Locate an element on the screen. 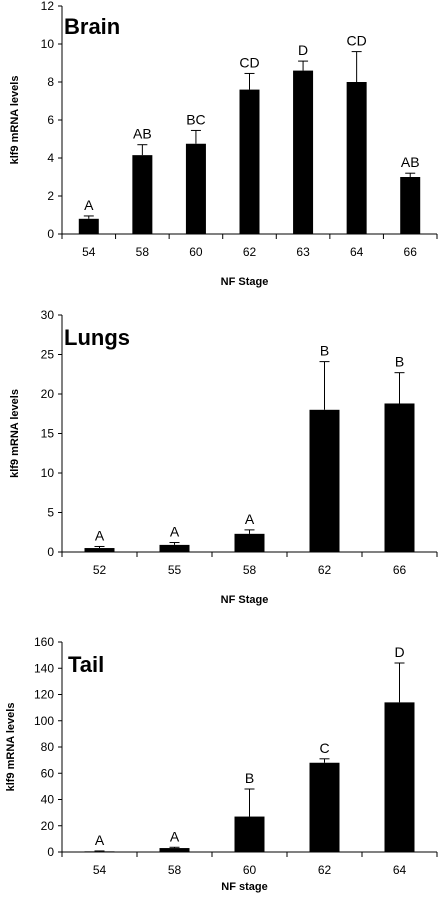 The image size is (446, 903). x-tick-label: 52 is located at coordinates (100, 570).